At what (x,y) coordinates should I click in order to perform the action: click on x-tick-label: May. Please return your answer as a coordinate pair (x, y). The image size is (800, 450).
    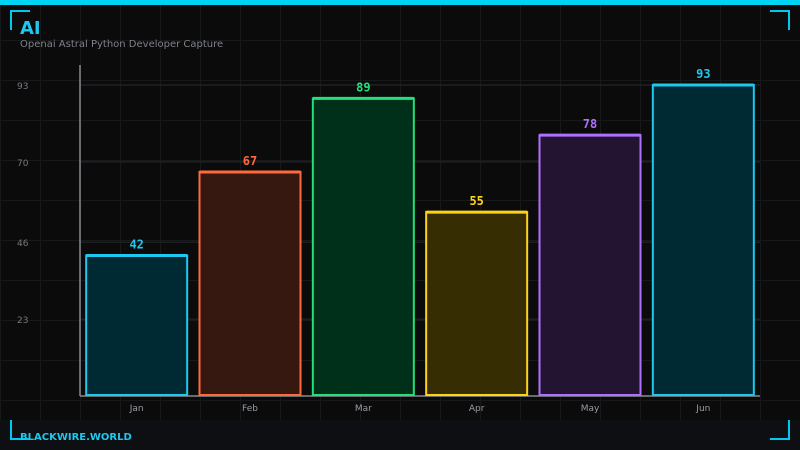
    Looking at the image, I should click on (590, 409).